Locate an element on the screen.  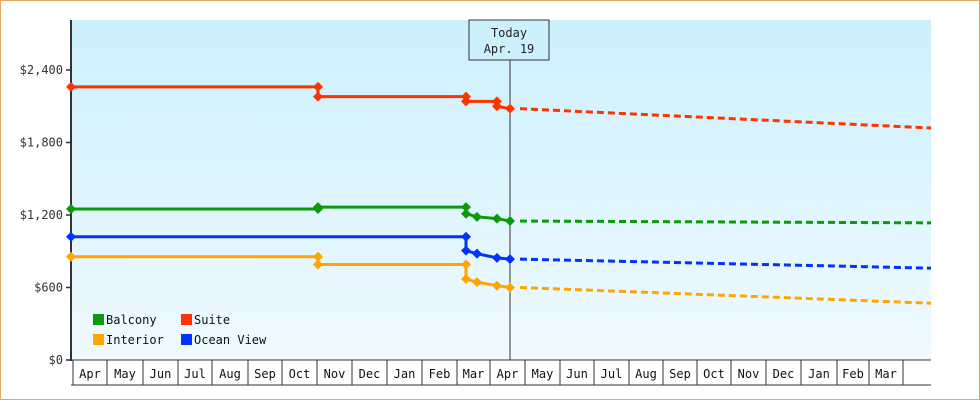
legend-item-balcony: Balcony is located at coordinates (125, 320).